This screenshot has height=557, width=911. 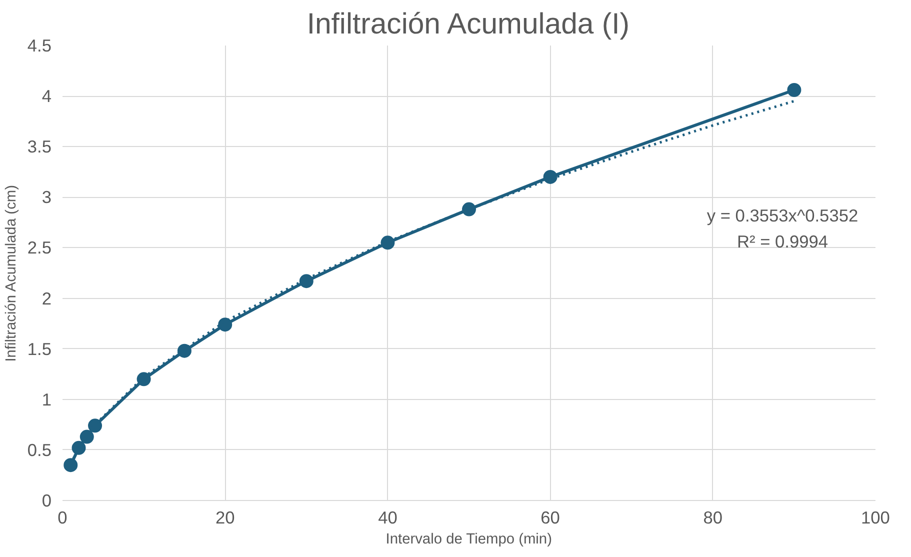 I want to click on y-tick-label: 3.5, so click(x=39, y=146).